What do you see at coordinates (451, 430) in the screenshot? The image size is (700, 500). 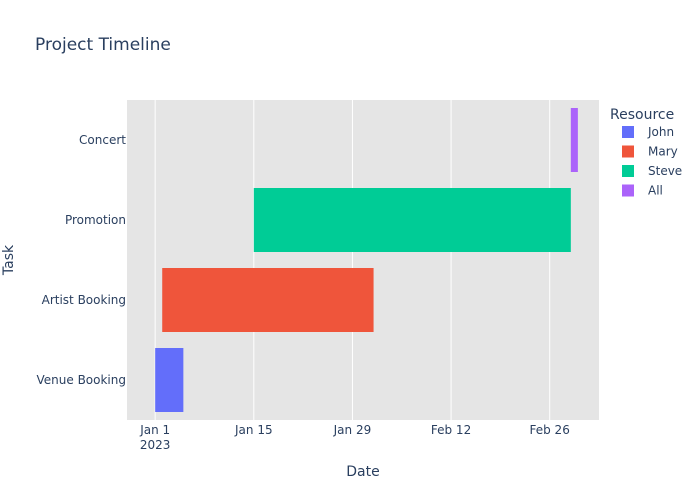 I see `x-tick-label: Feb 12` at bounding box center [451, 430].